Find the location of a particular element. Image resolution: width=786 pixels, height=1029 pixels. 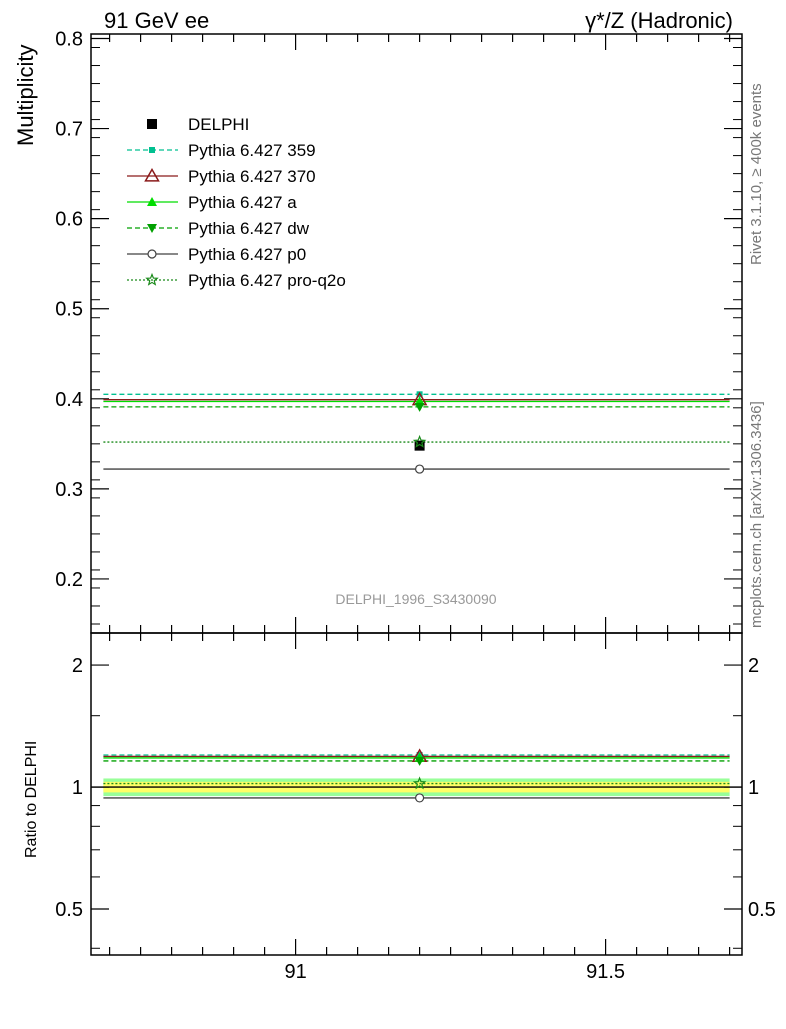

main-y-tick-label: 0.4 is located at coordinates (69, 400).